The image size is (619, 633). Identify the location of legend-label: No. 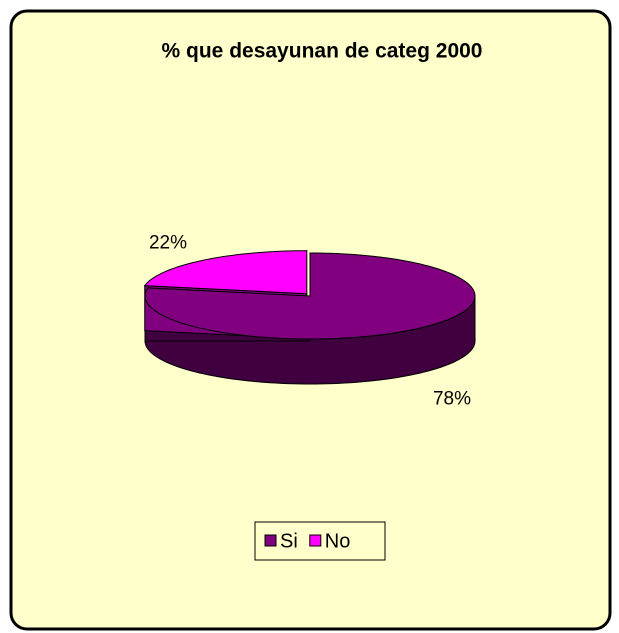
(338, 541).